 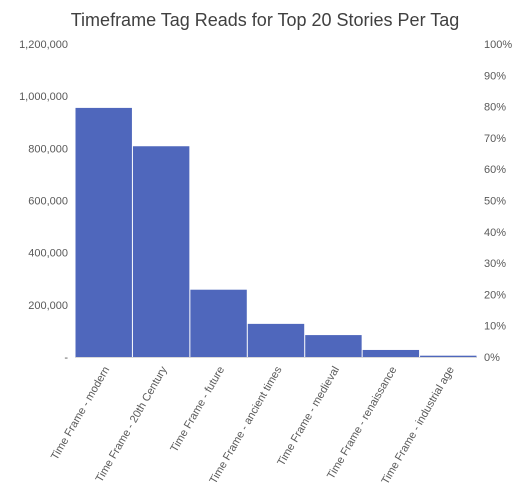 I want to click on y2-tick-label: 90%, so click(x=495, y=76).